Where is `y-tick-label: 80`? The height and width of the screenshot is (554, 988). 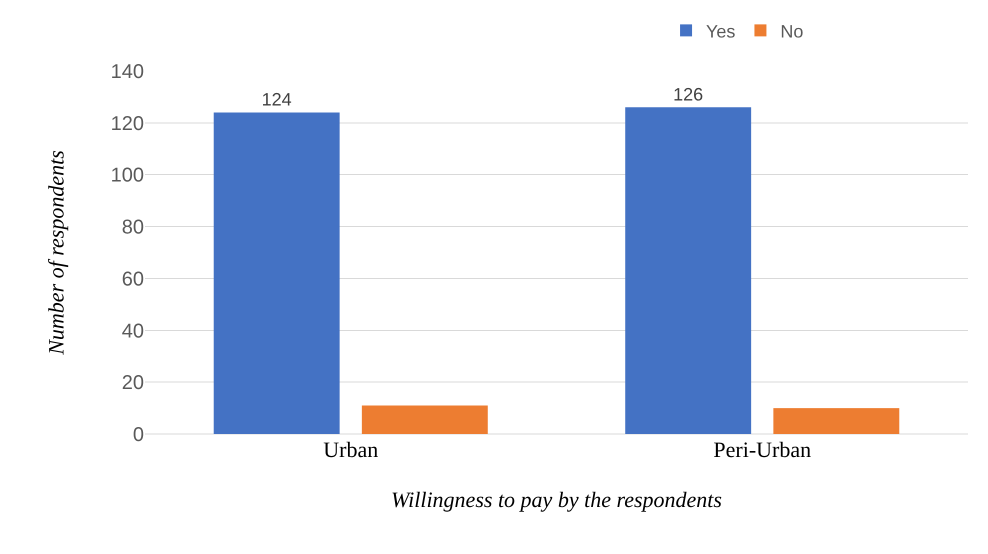 y-tick-label: 80 is located at coordinates (133, 227).